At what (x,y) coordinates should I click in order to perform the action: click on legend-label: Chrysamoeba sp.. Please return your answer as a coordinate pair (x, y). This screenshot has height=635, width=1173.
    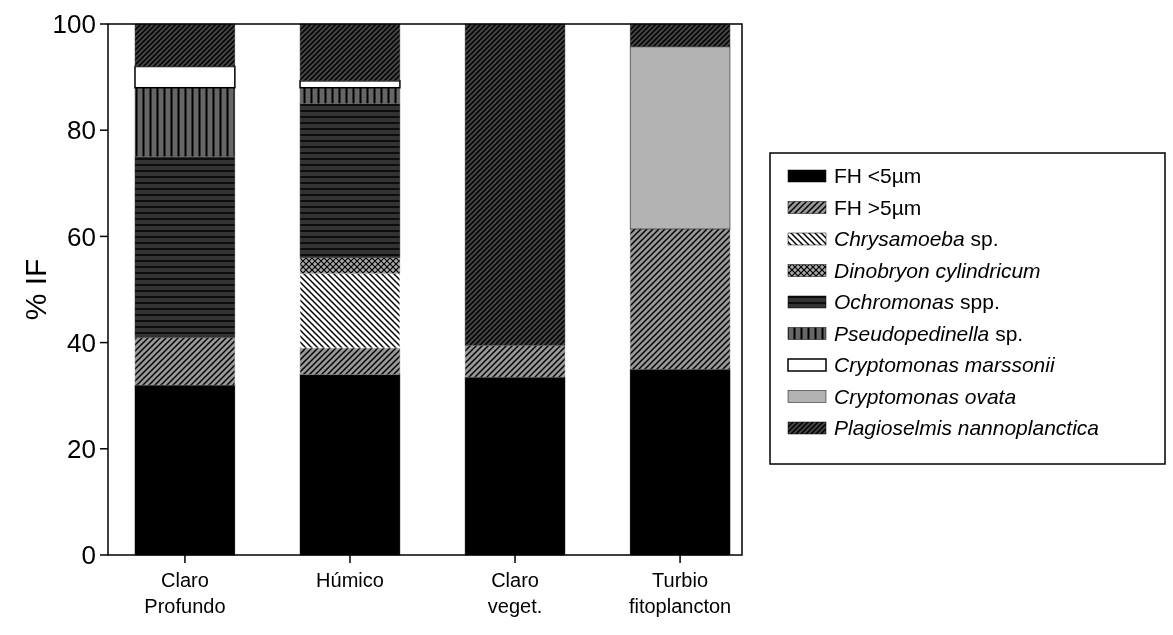
    Looking at the image, I should click on (916, 239).